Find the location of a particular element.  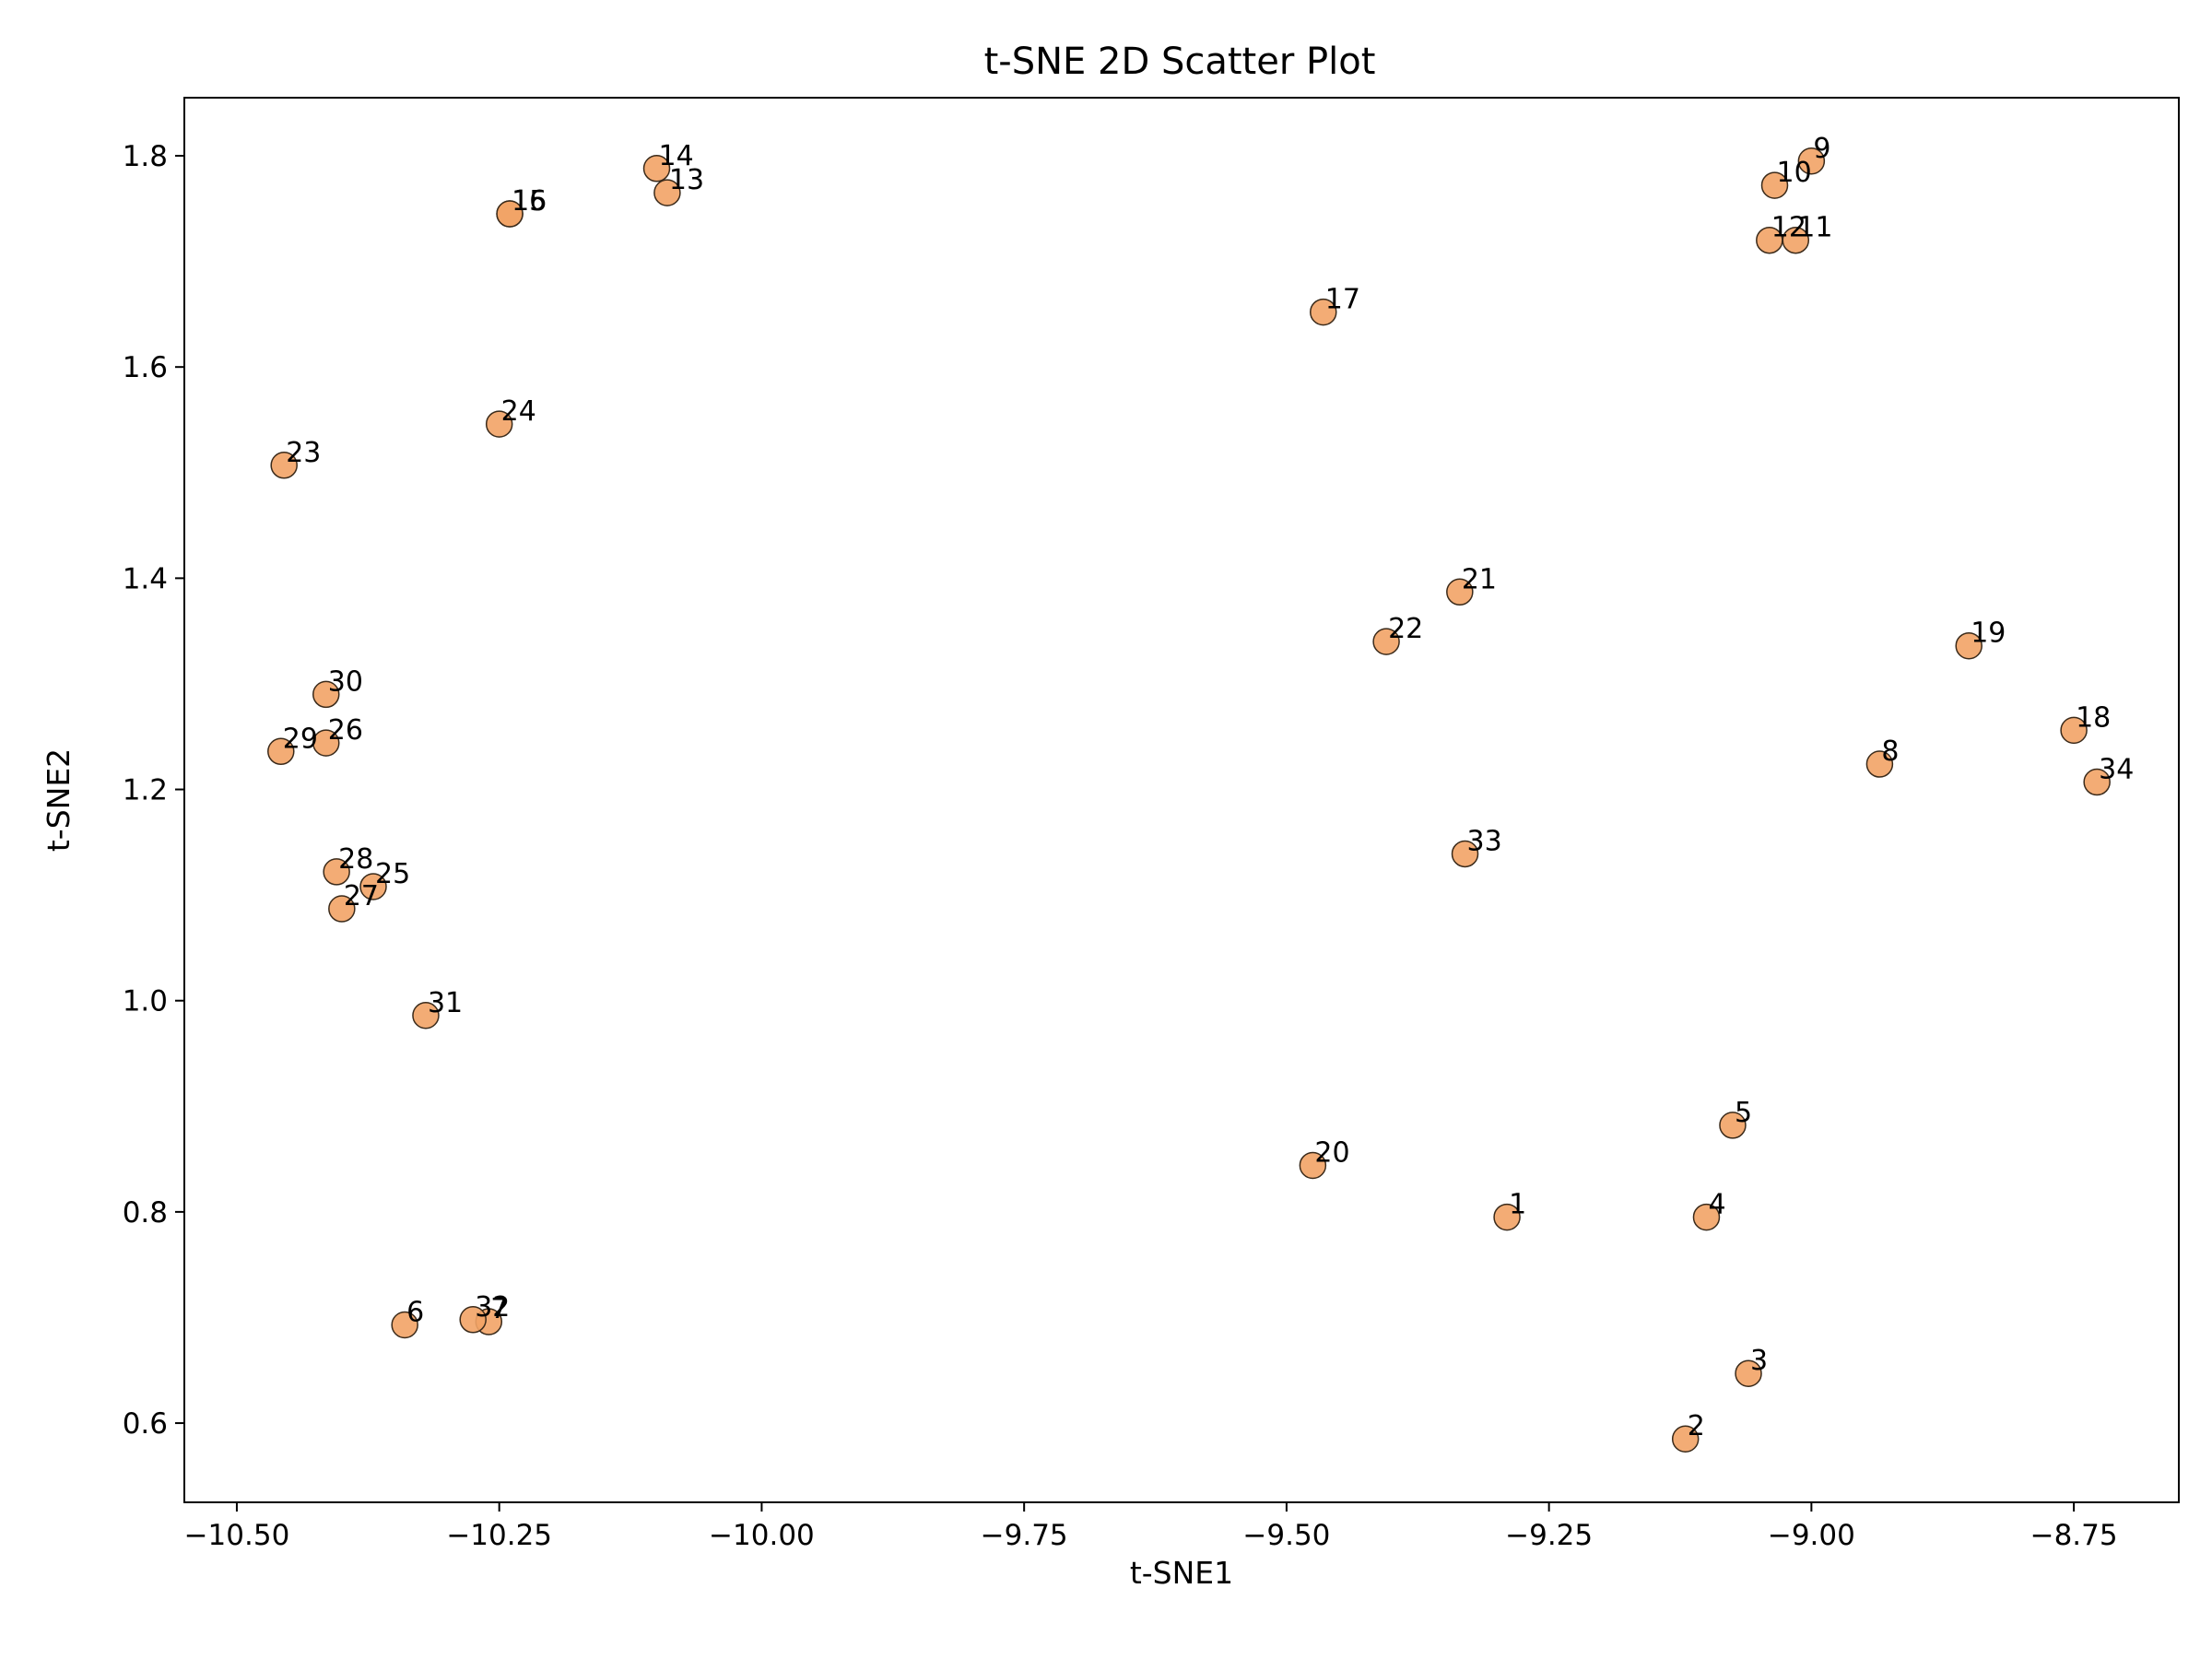

x-tick-label: −10.50 is located at coordinates (237, 1535).